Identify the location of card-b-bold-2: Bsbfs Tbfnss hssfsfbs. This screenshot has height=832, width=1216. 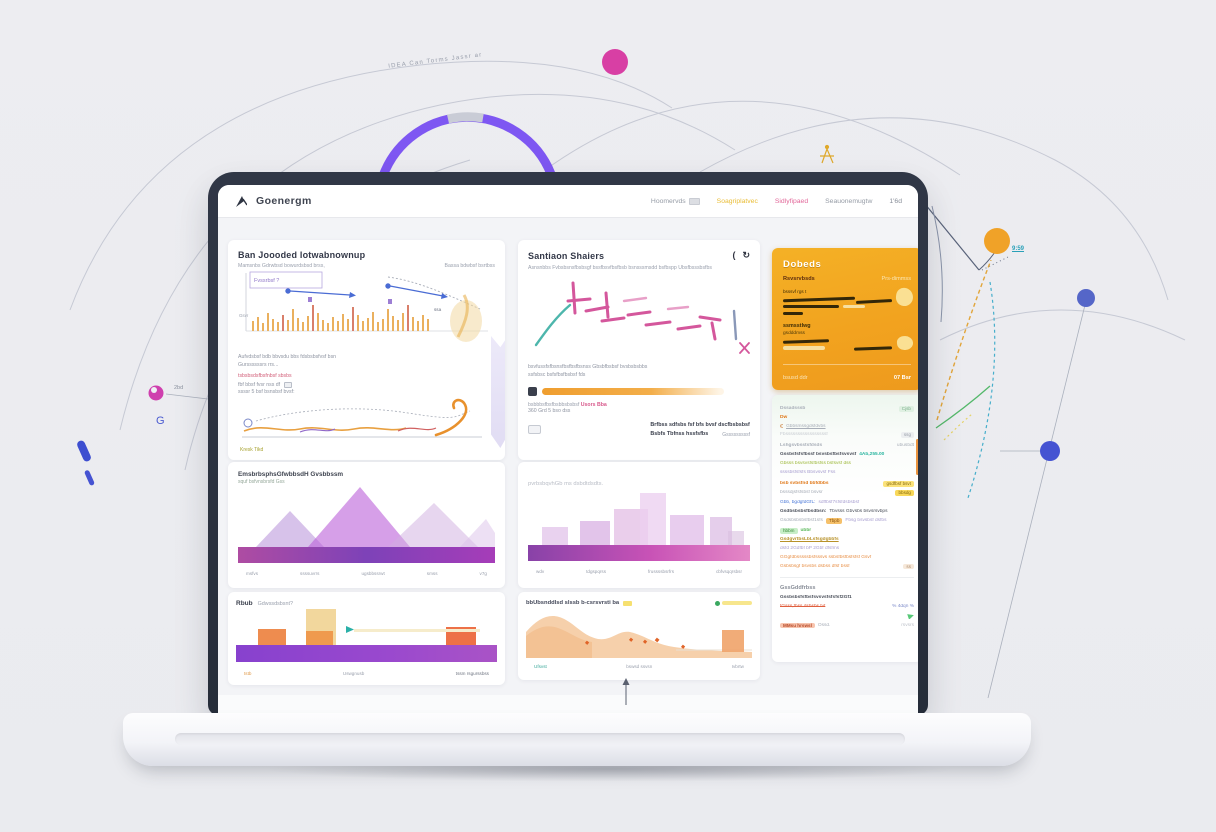
(679, 434).